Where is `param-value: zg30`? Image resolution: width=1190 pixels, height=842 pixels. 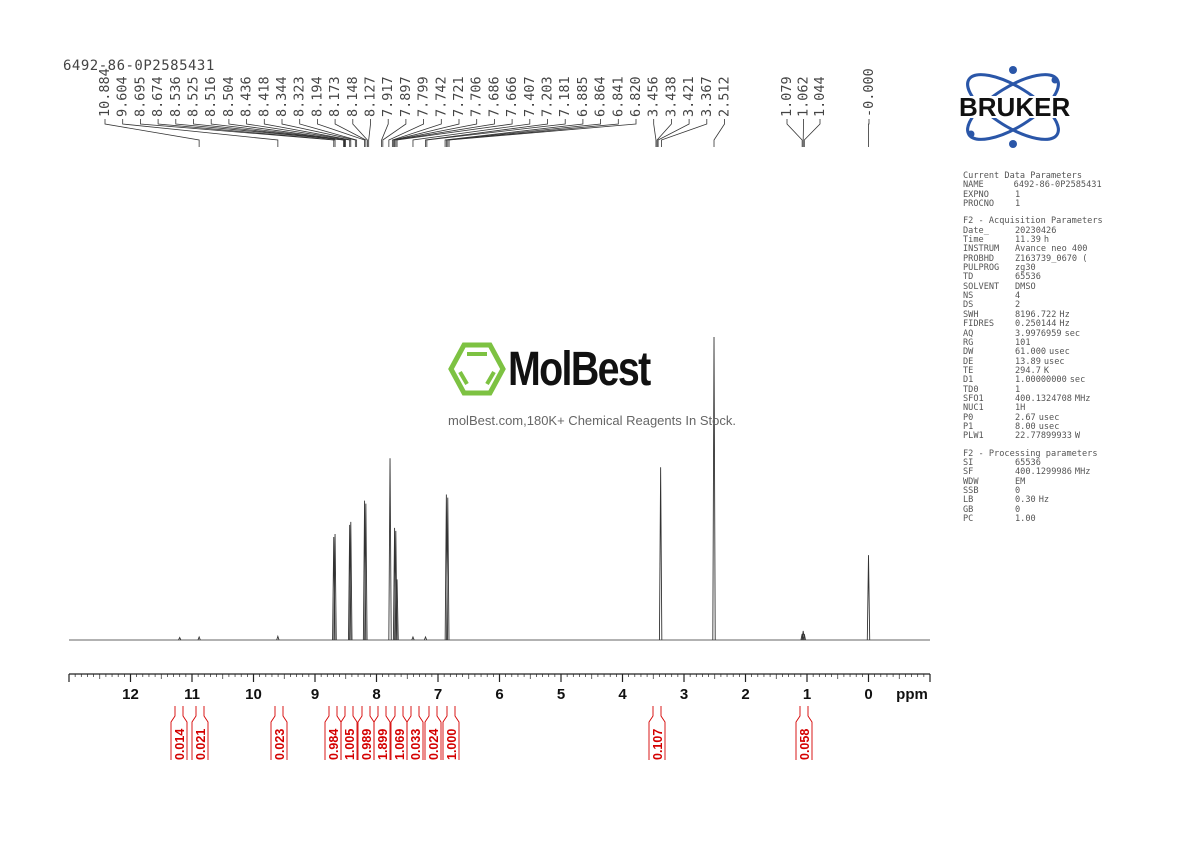 param-value: zg30 is located at coordinates (1025, 268).